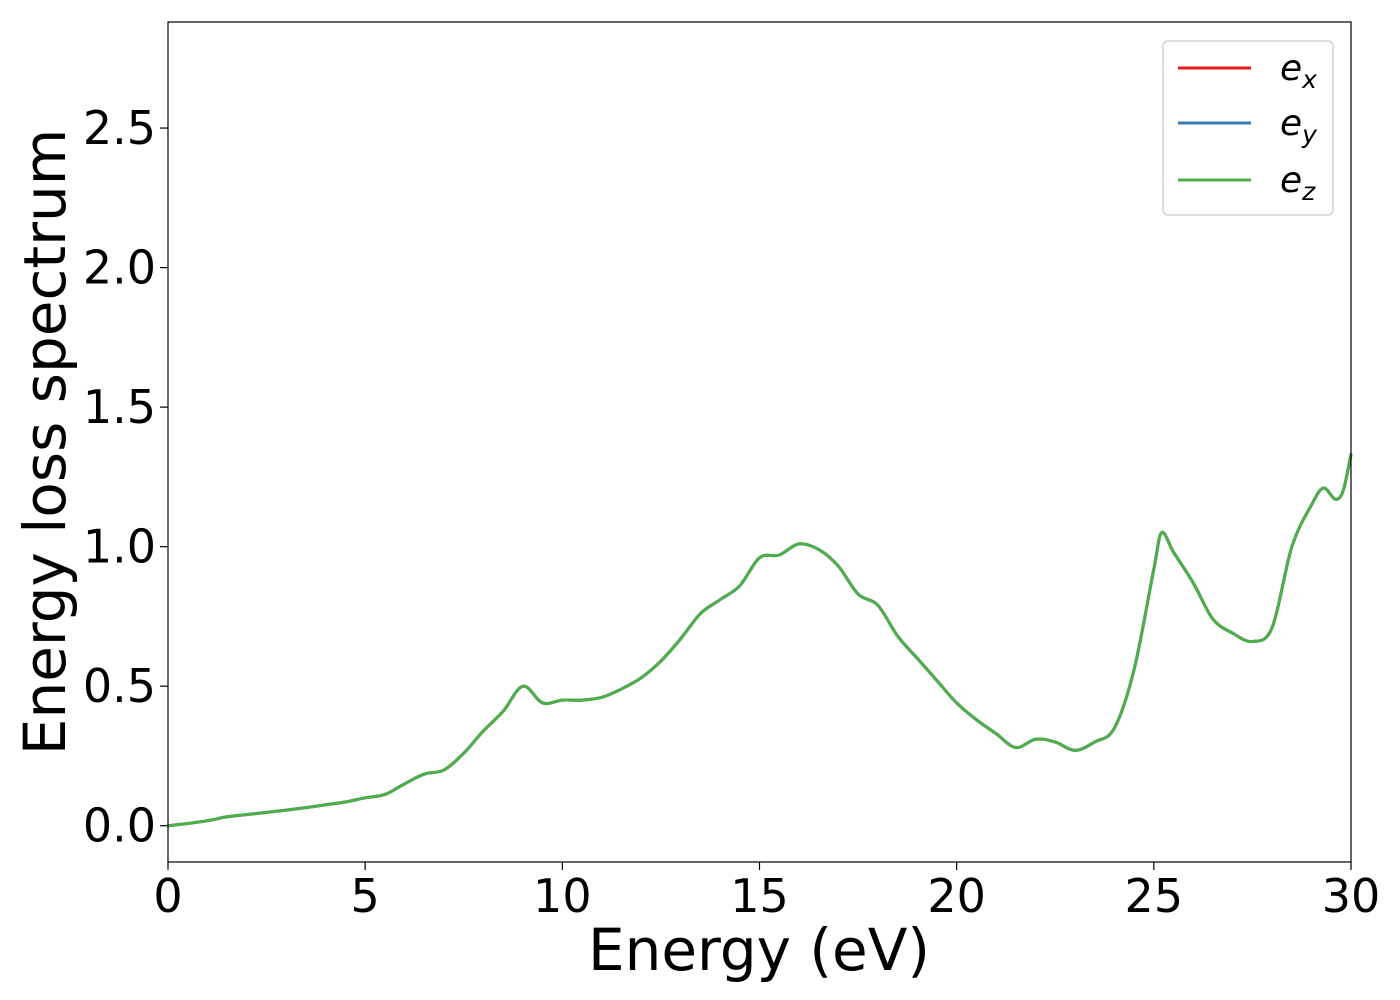 The height and width of the screenshot is (1000, 1400). I want to click on legend-box, so click(1248, 128).